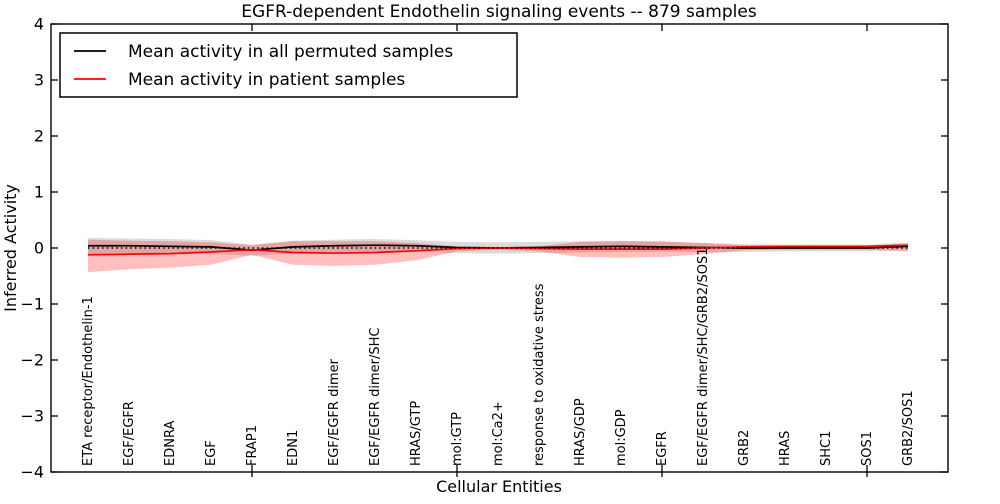 This screenshot has height=504, width=1000. What do you see at coordinates (266, 80) in the screenshot?
I see `legend-label-patient: Mean activity in patient samples` at bounding box center [266, 80].